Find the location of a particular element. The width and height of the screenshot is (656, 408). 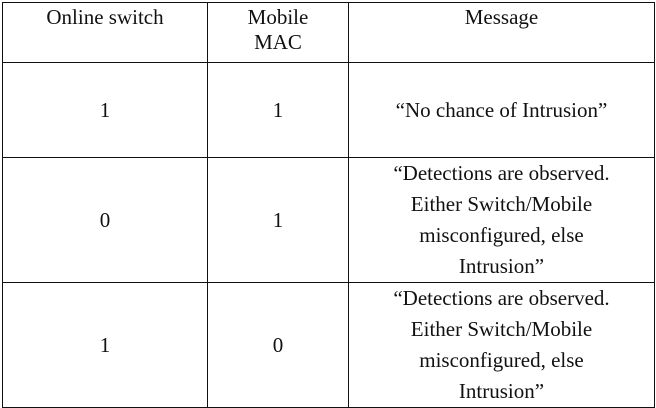

header-mobile-mac-line: MAC is located at coordinates (278, 42).